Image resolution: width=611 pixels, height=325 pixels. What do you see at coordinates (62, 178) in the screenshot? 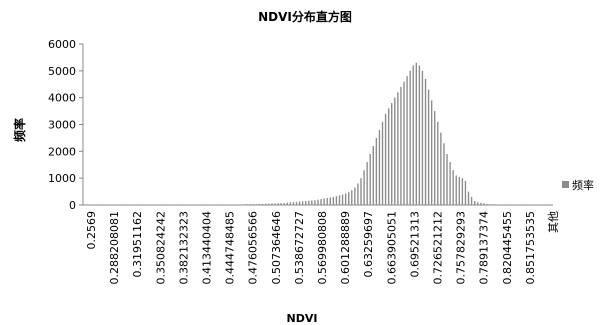
I see `y-tick-label: 1000` at bounding box center [62, 178].